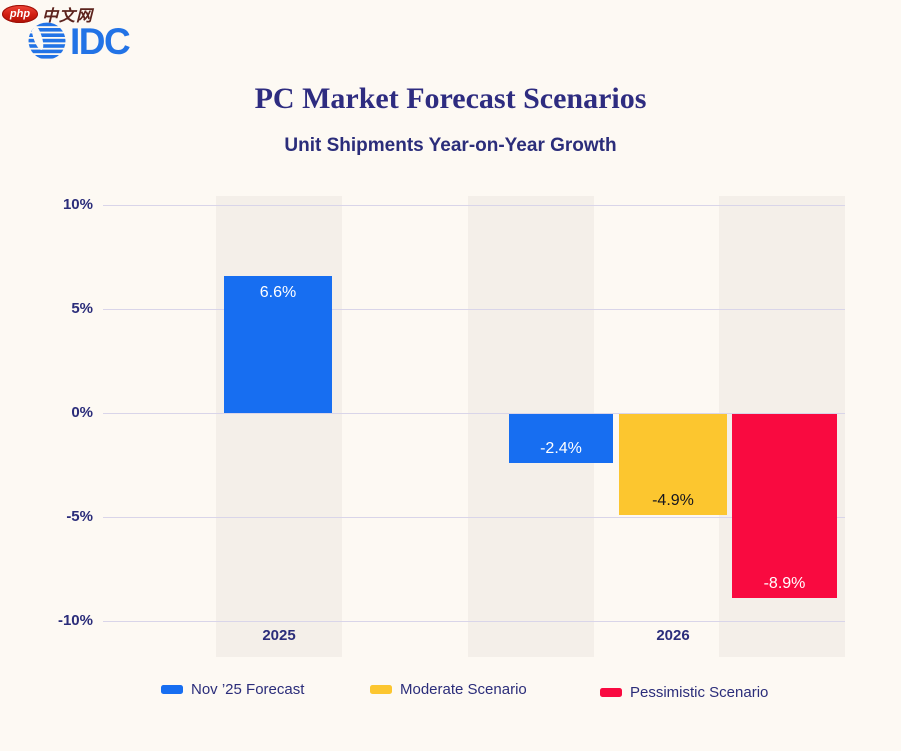 The width and height of the screenshot is (901, 751). I want to click on y-axis-tick: 10%, so click(77, 204).